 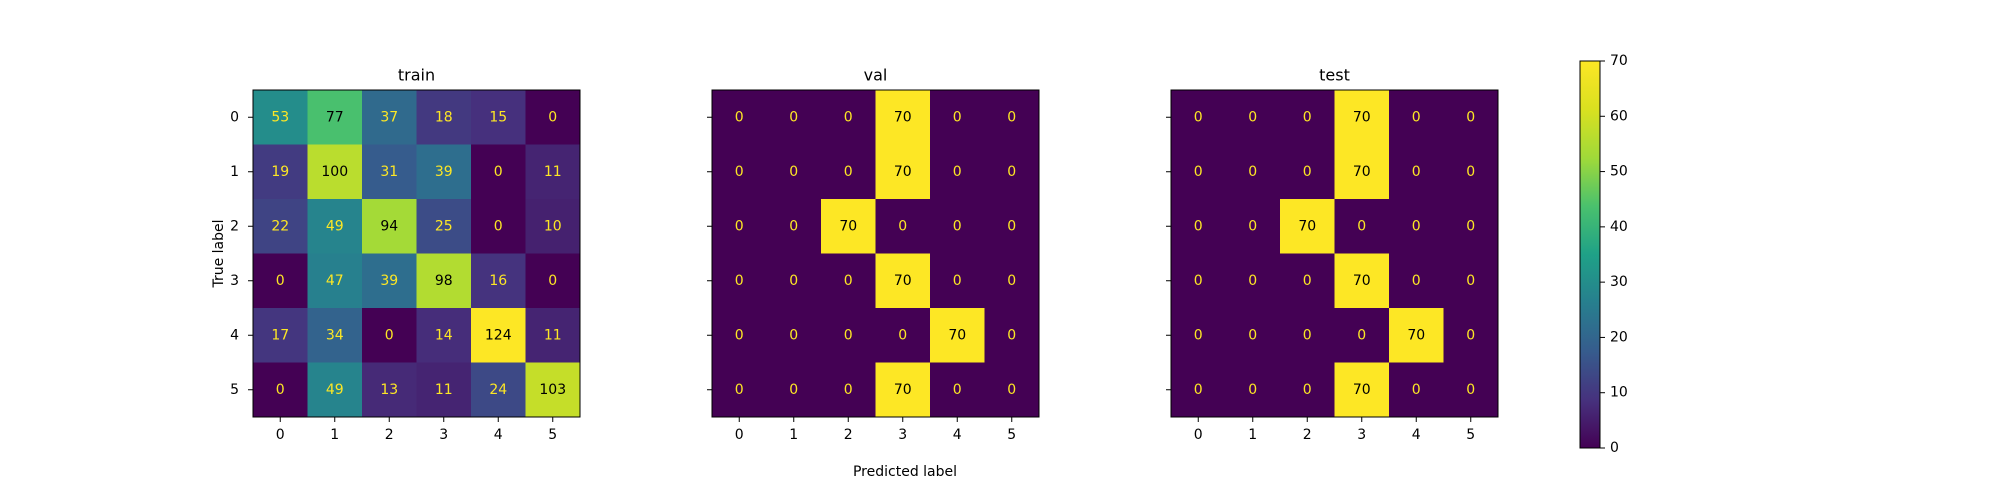 I want to click on cell-value-label: 11, so click(x=444, y=390).